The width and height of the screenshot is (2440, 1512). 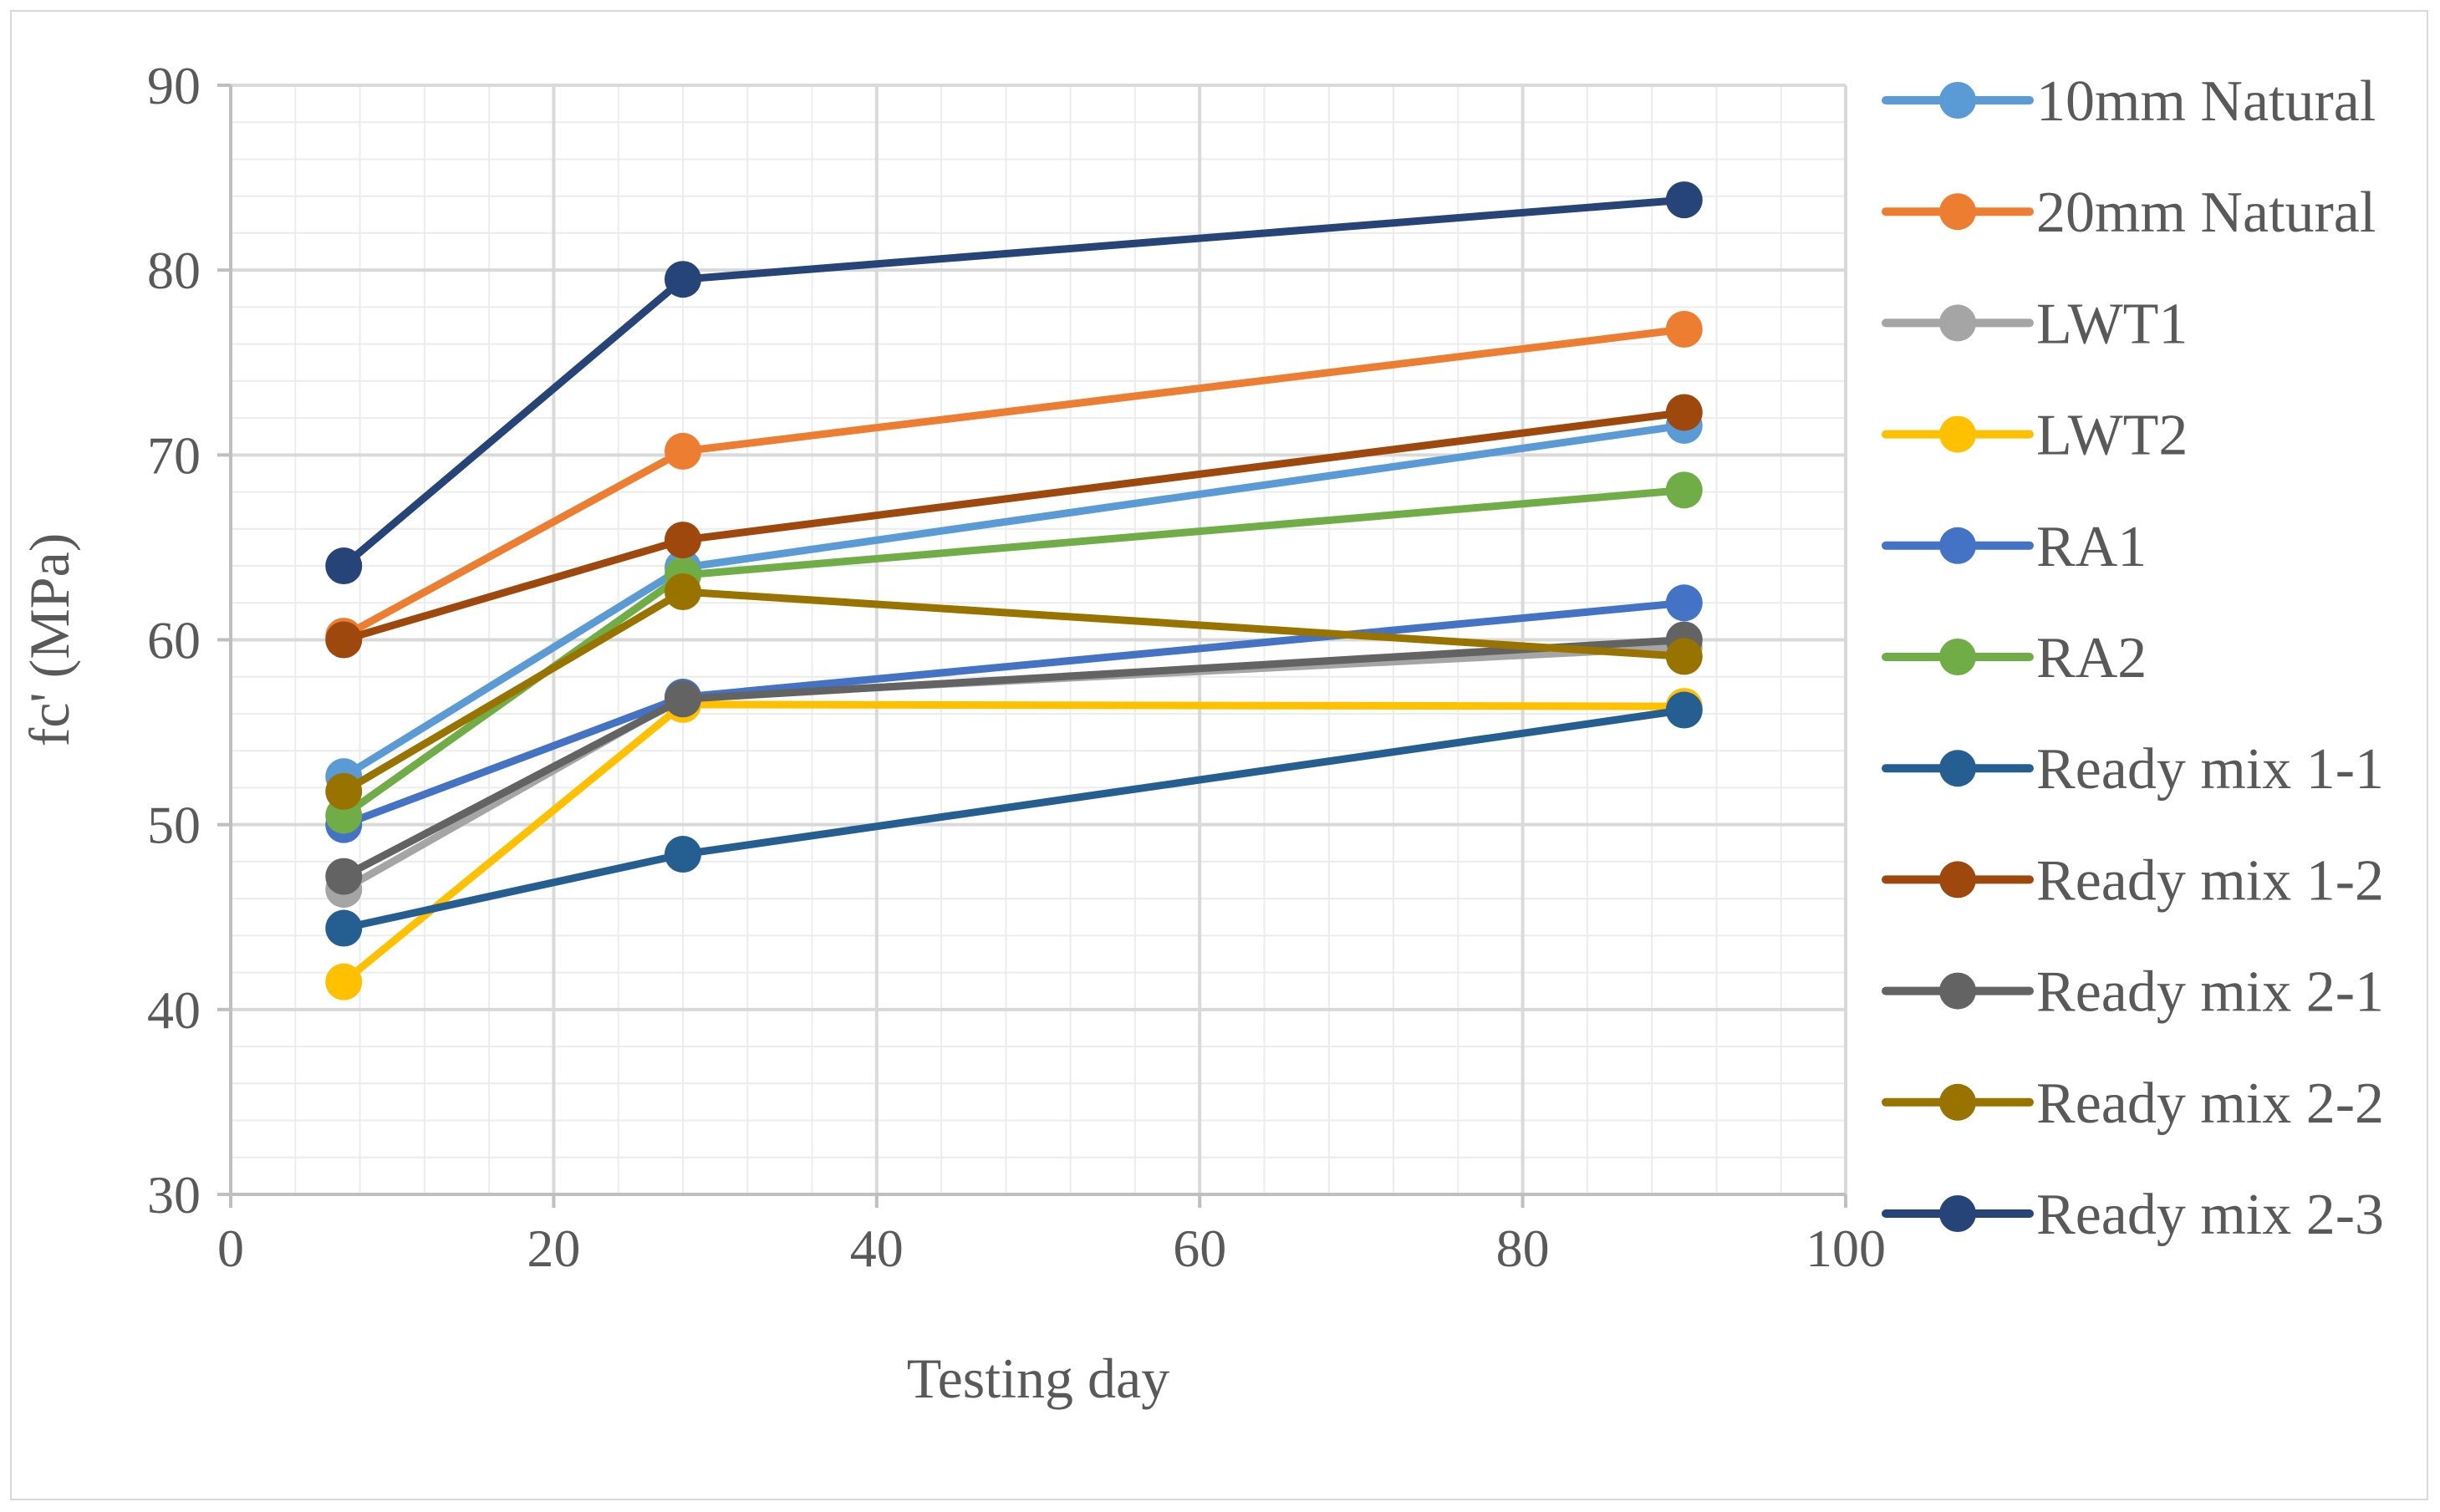 What do you see at coordinates (1051, 1248) in the screenshot?
I see `x-axis-tick-labels: 0 20 40 60 80 100` at bounding box center [1051, 1248].